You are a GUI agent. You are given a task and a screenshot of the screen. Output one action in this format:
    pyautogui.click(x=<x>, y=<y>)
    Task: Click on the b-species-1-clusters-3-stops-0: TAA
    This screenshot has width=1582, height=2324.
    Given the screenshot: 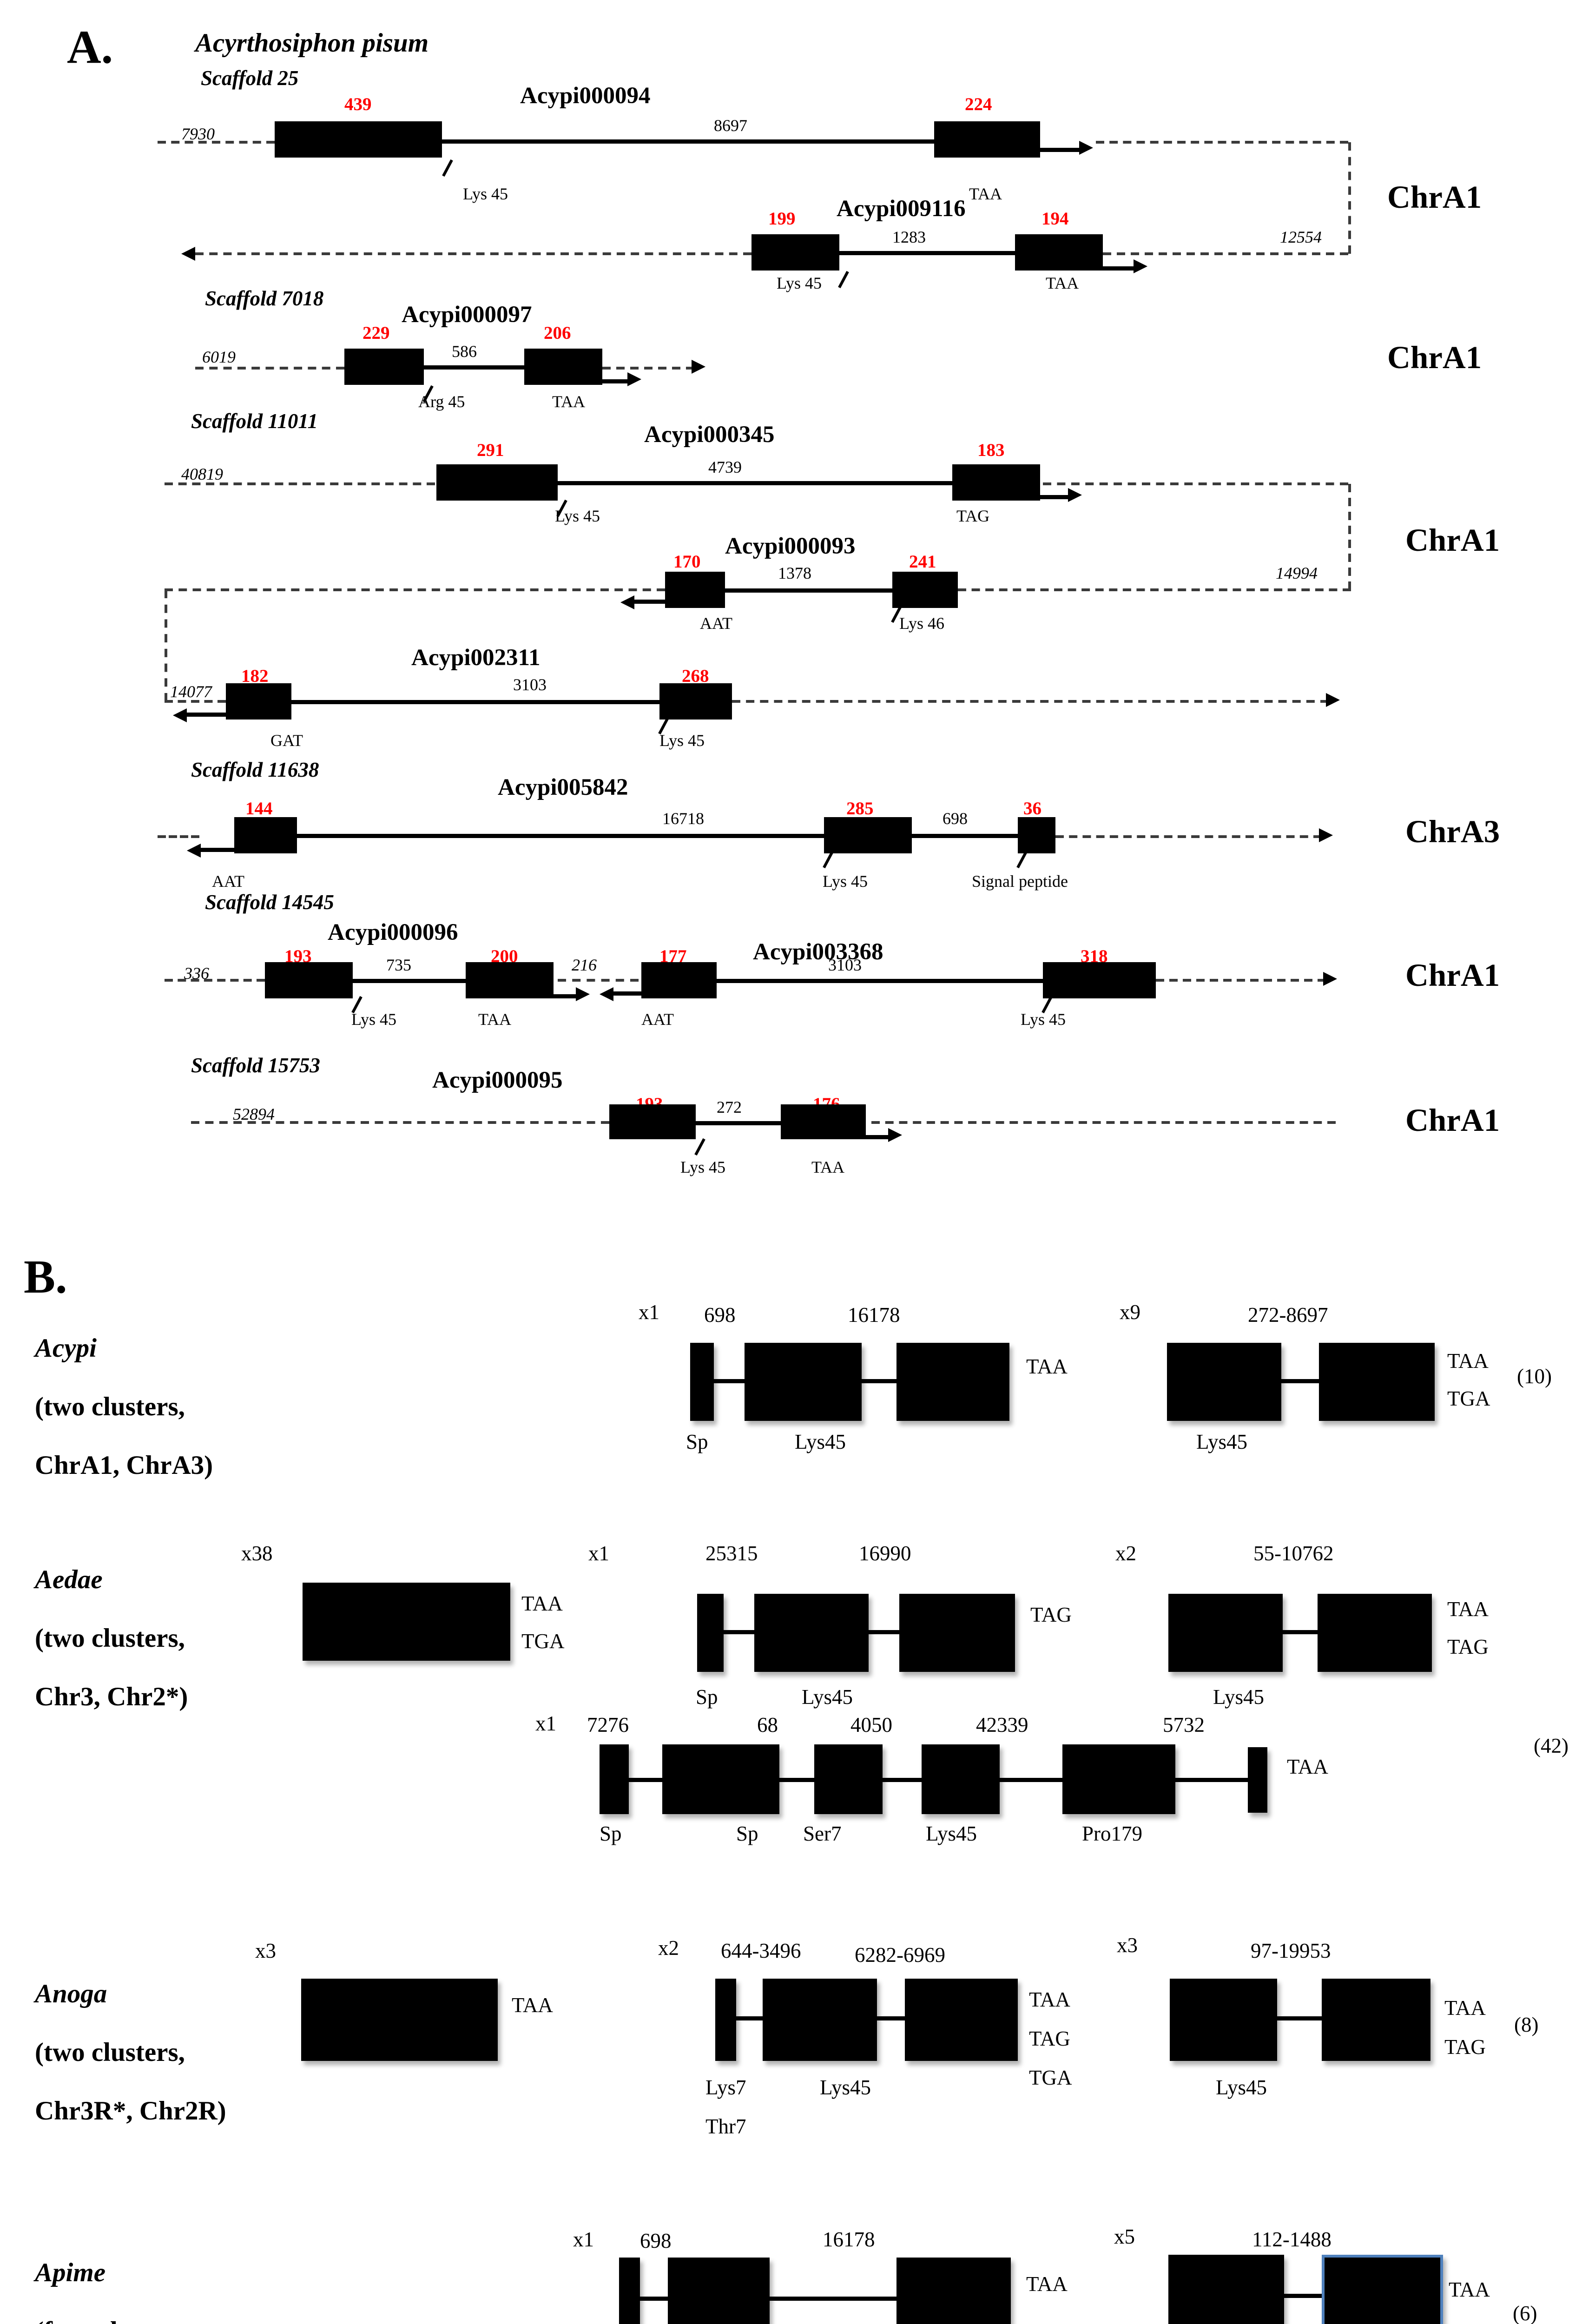 What is the action you would take?
    pyautogui.click(x=1308, y=1768)
    